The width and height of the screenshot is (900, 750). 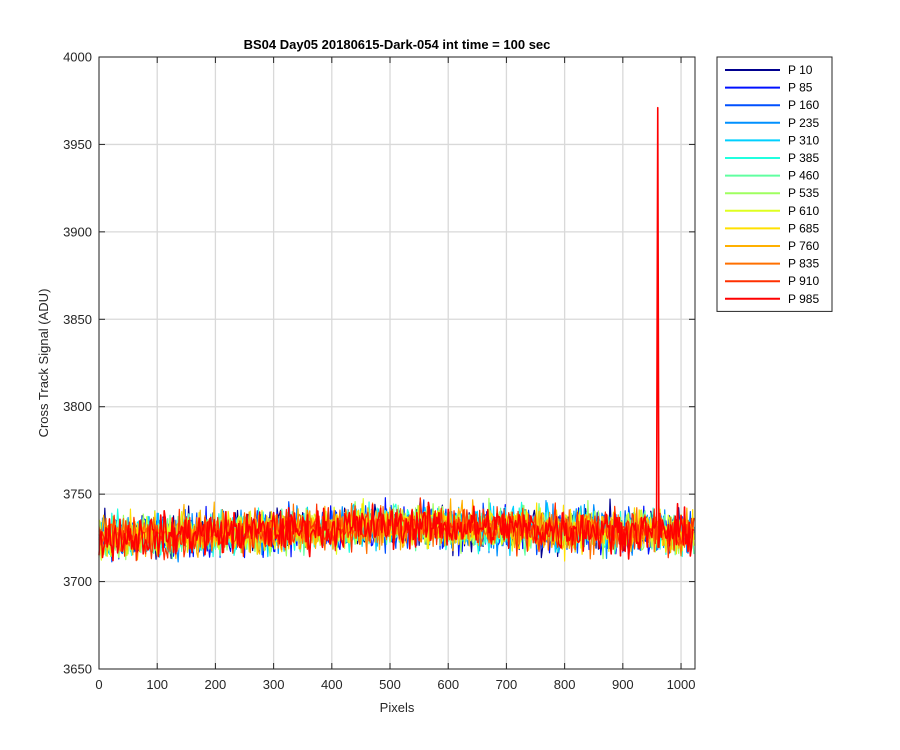 What do you see at coordinates (77, 319) in the screenshot?
I see `y-tick-label: 3850` at bounding box center [77, 319].